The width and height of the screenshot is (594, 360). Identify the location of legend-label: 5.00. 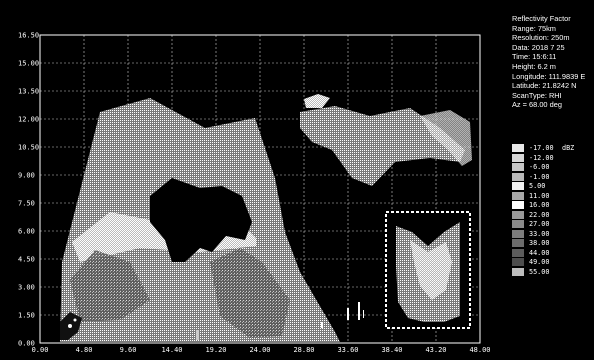
(537, 186).